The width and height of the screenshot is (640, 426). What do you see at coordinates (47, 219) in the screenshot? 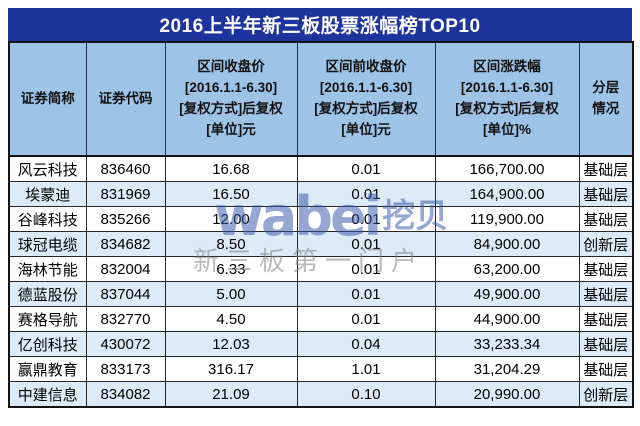
I see `cell-security-name: 谷峰科技` at bounding box center [47, 219].